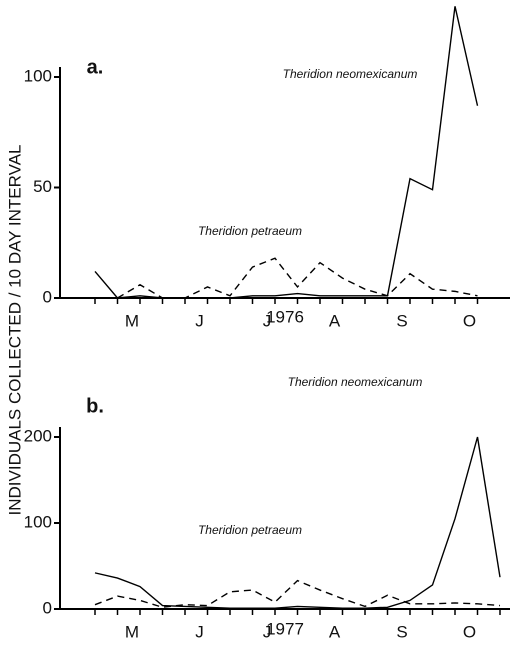  I want to click on x-axis-label: 1976, so click(285, 316).